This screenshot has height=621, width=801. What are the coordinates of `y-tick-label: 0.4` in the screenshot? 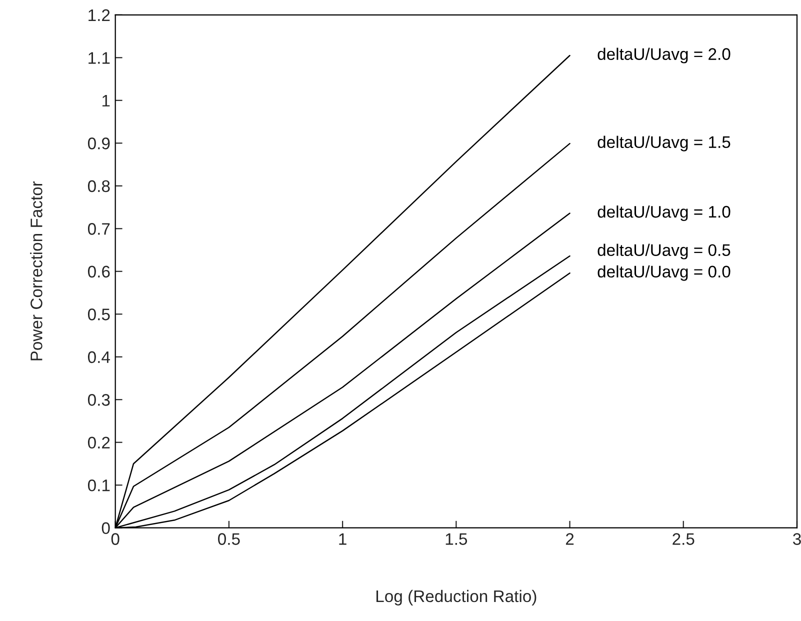 It's located at (99, 357).